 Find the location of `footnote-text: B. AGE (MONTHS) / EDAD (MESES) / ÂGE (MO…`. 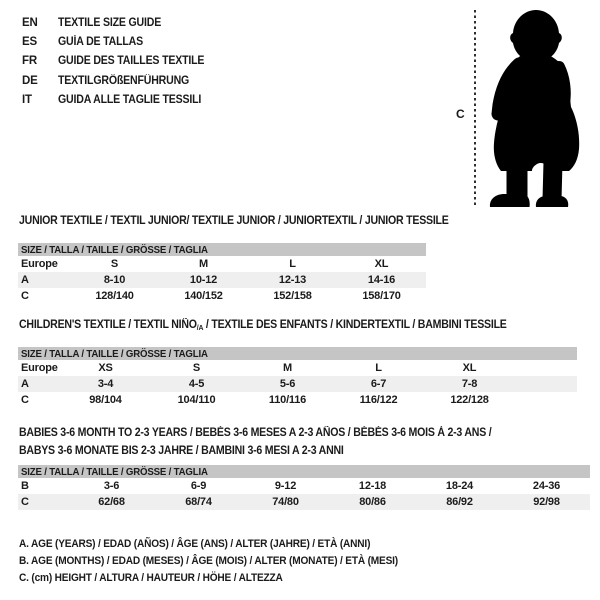

footnote-text: B. AGE (MONTHS) / EDAD (MESES) / ÂGE (MO… is located at coordinates (208, 560).